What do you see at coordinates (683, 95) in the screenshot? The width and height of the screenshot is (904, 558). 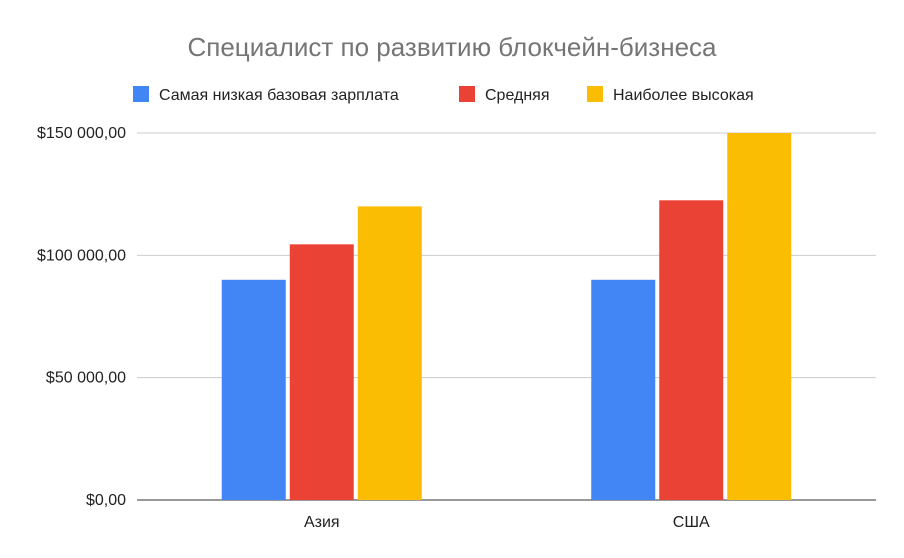 I see `legend-label-2: Наиболее высокая` at bounding box center [683, 95].